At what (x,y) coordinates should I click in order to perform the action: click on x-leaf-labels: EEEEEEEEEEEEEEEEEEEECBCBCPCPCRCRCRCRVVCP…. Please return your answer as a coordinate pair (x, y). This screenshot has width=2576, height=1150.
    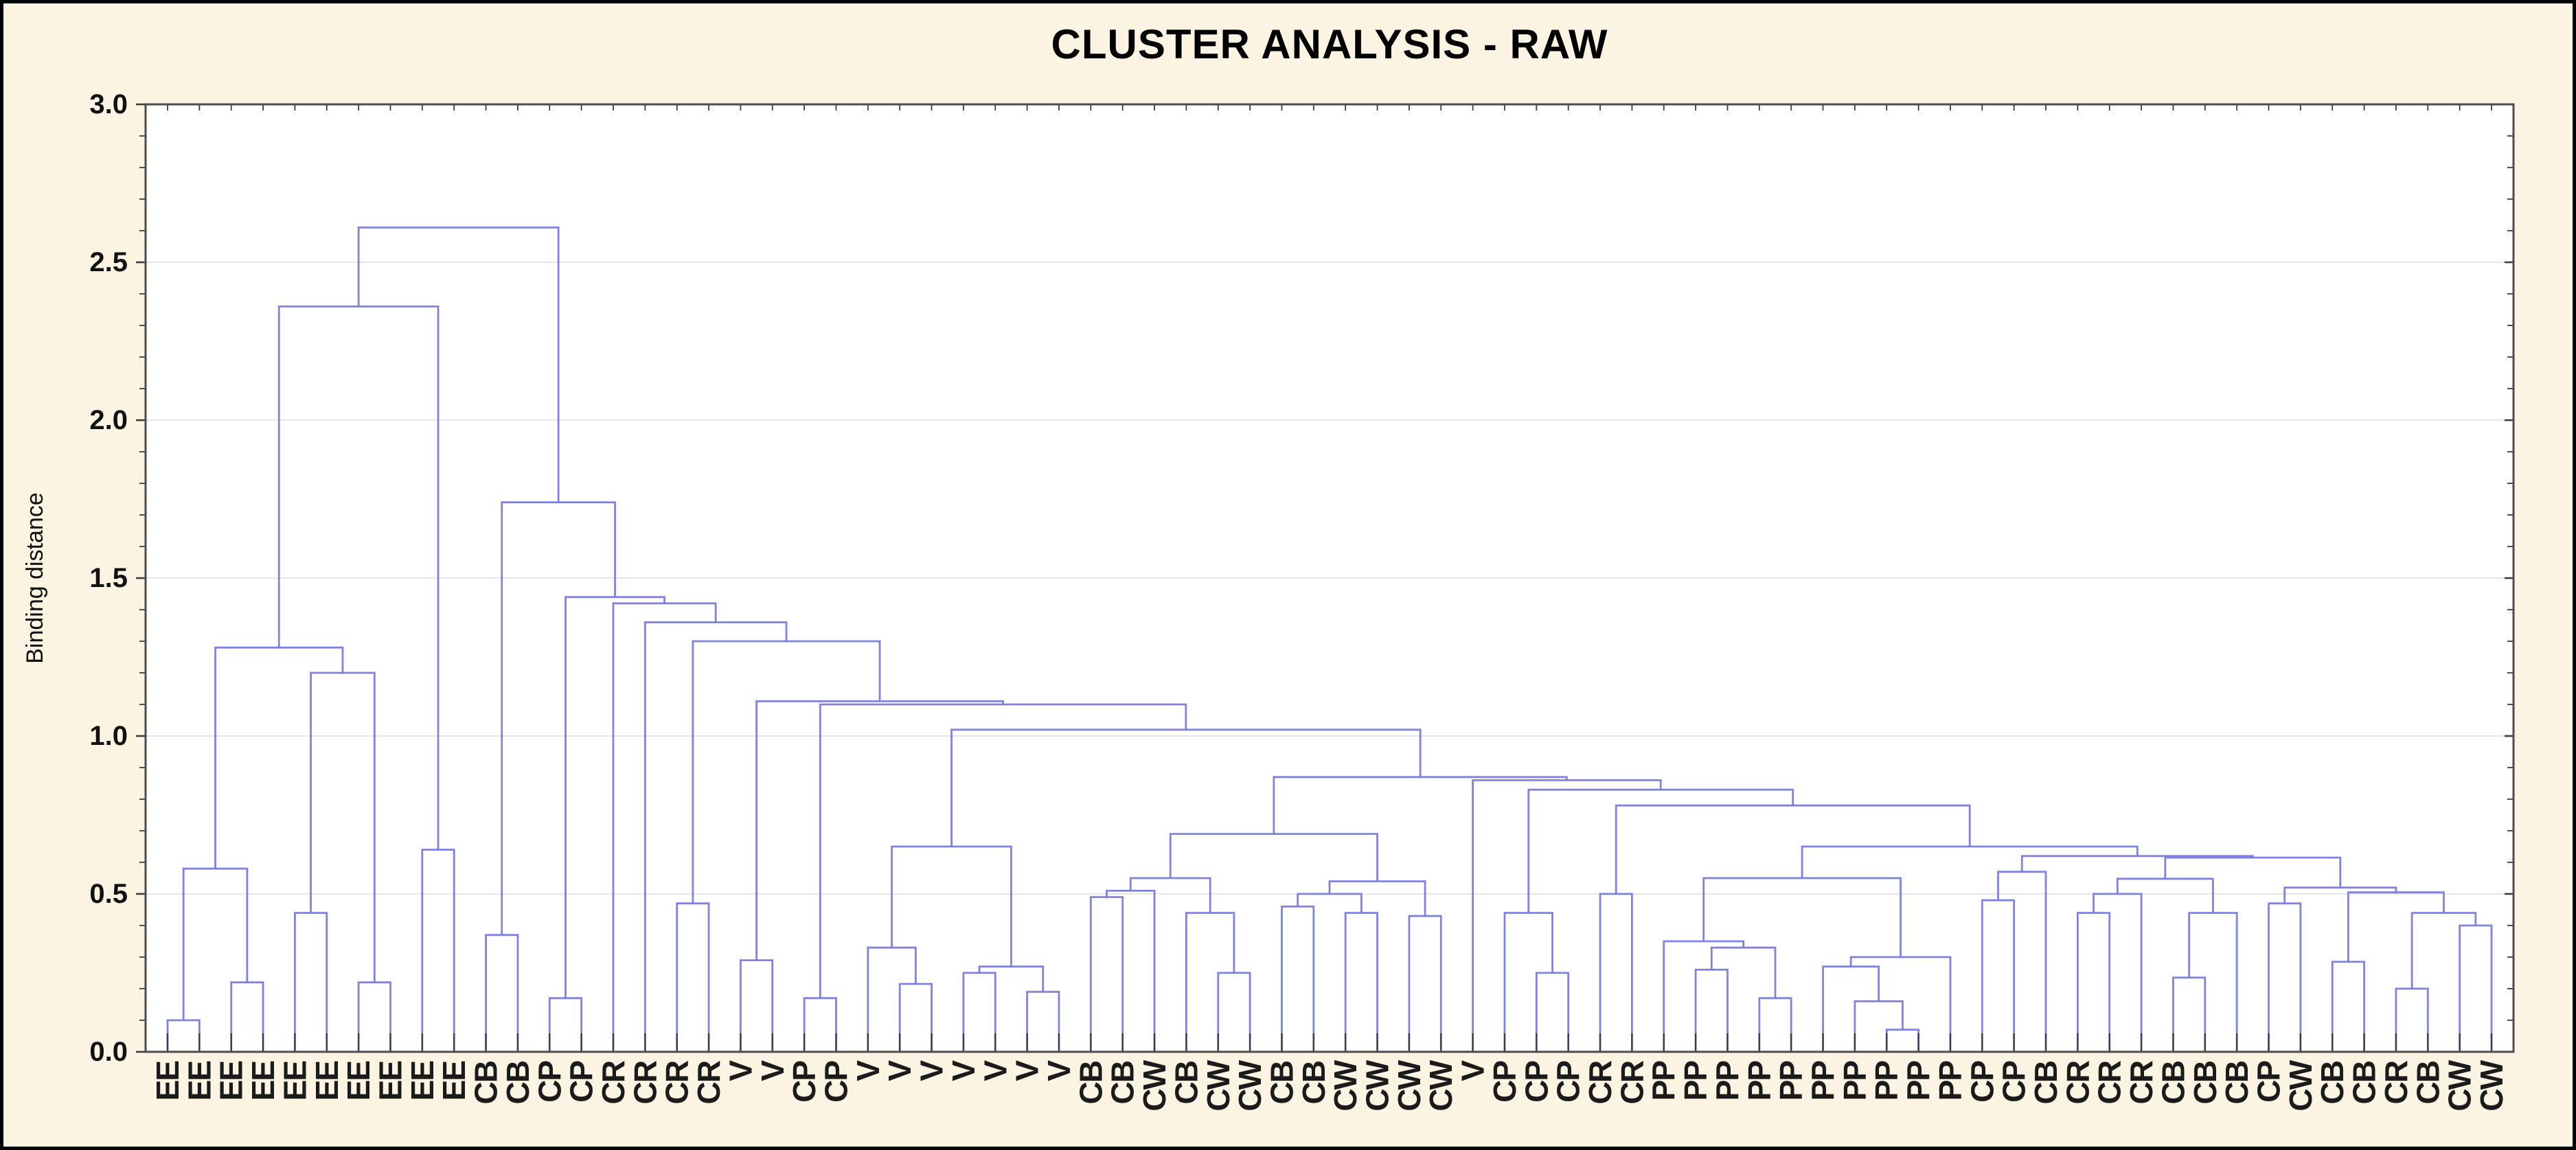
    Looking at the image, I should click on (1329, 1085).